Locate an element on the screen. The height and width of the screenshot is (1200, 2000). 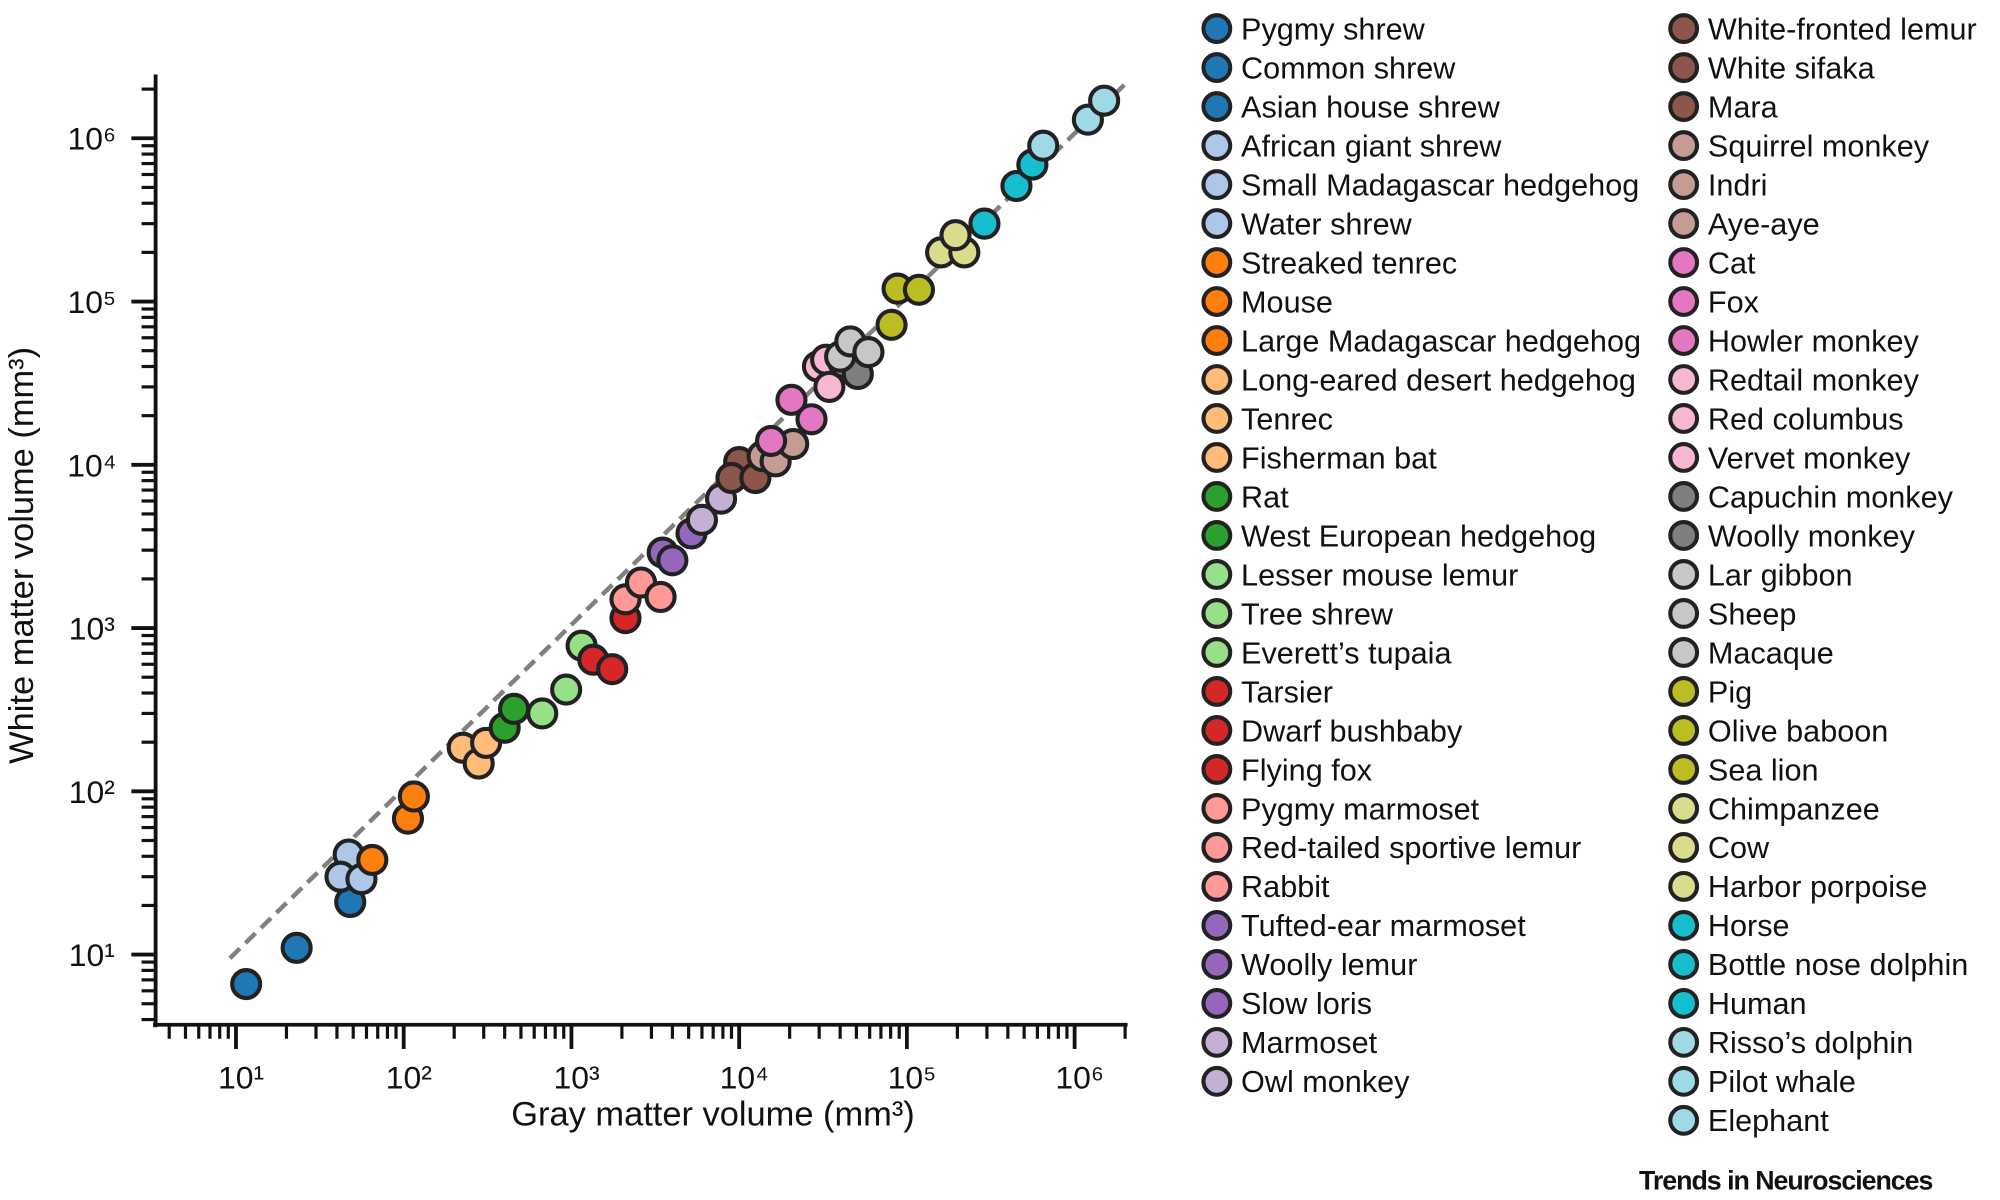
legend-item: Owl monkey is located at coordinates (1305, 1082).